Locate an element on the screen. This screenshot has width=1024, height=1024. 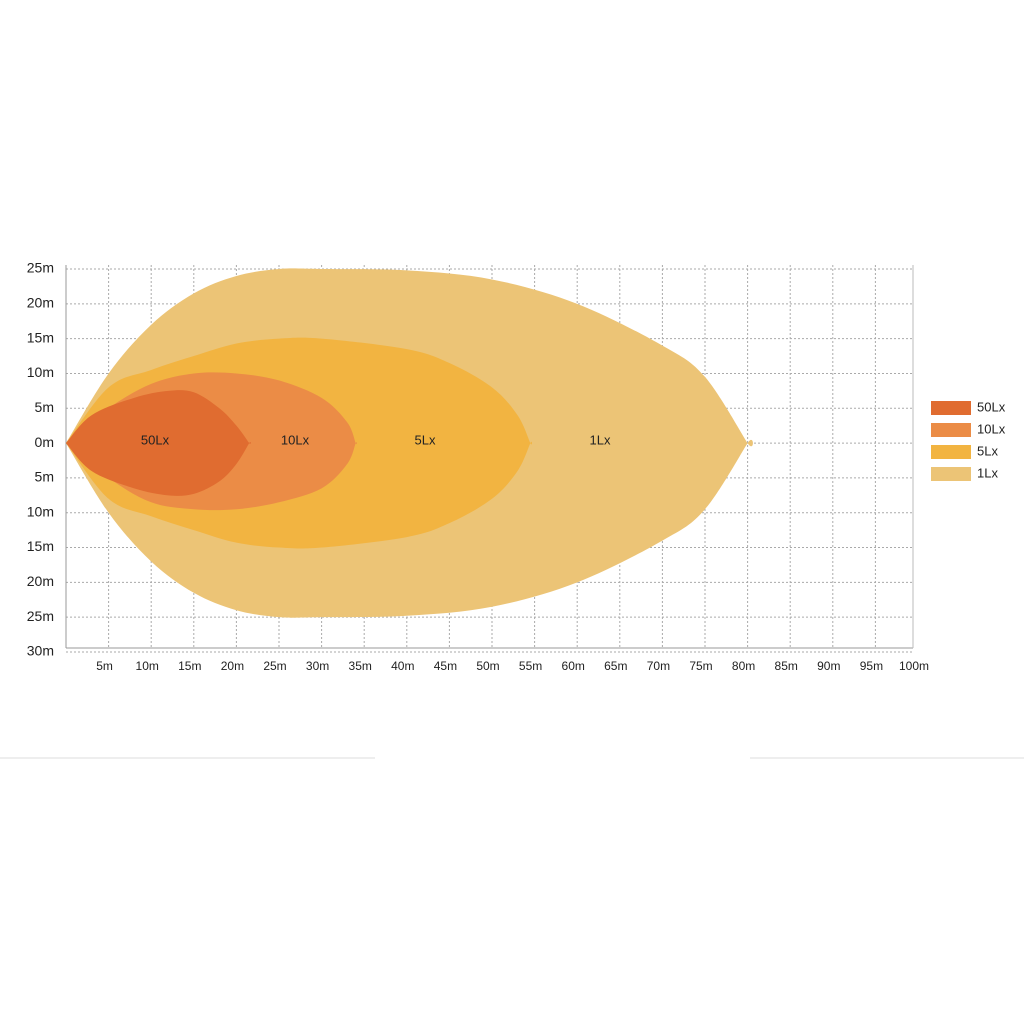
legend-label: 50Lx is located at coordinates (991, 406).